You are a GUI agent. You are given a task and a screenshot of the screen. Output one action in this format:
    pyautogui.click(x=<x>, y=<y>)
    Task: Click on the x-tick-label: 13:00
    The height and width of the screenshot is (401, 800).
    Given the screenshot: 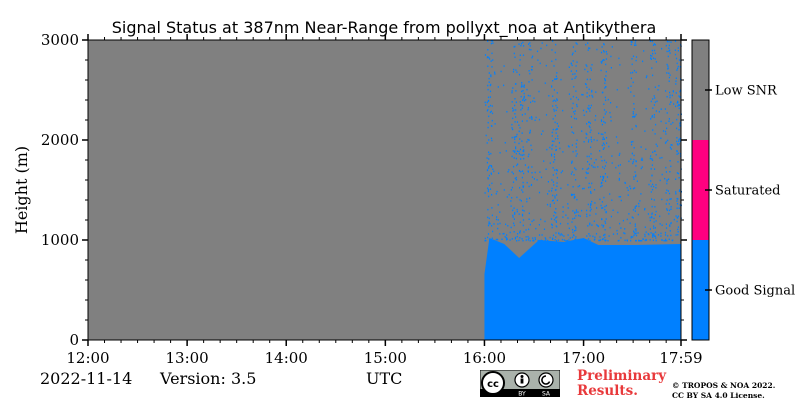 What is the action you would take?
    pyautogui.click(x=186, y=358)
    